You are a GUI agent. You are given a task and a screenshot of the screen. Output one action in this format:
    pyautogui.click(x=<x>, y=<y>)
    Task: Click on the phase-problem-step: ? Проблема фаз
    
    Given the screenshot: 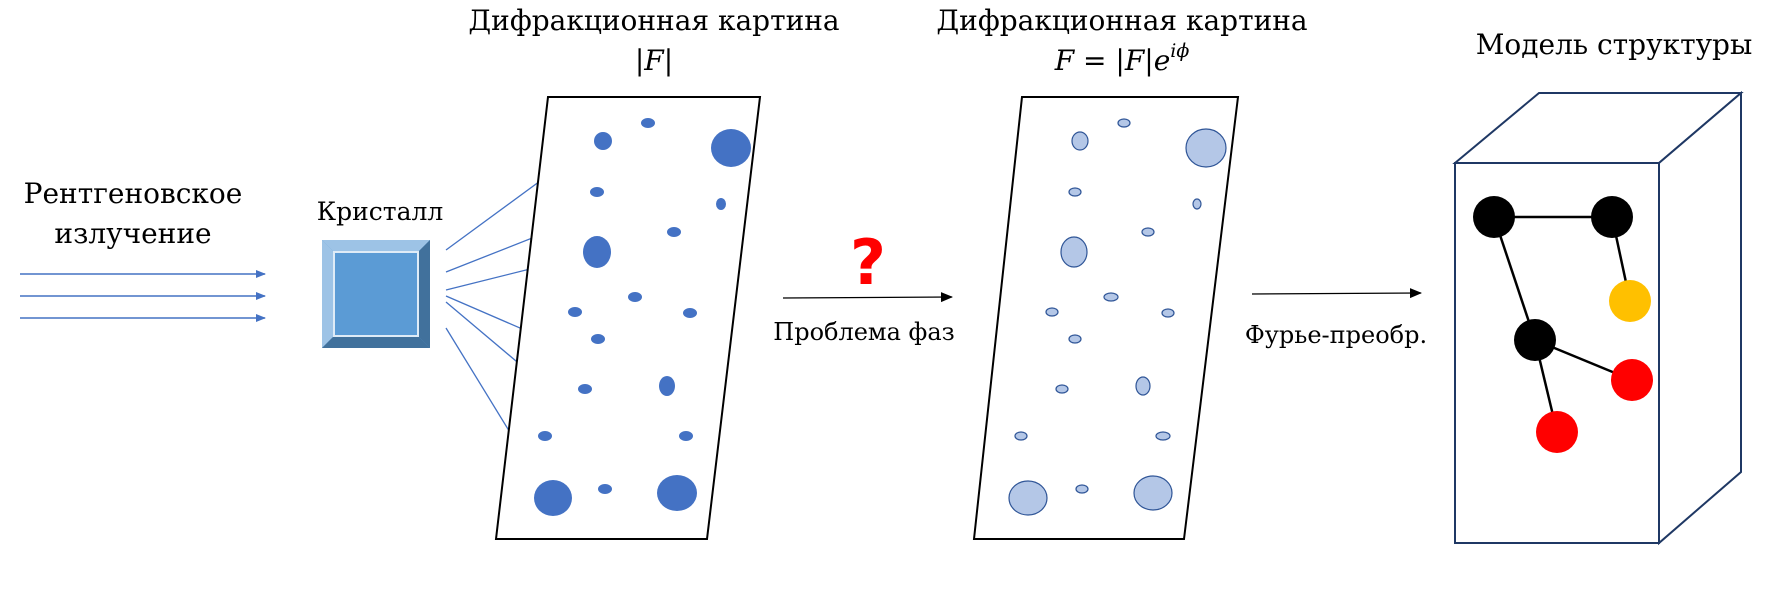 What is the action you would take?
    pyautogui.click(x=863, y=286)
    